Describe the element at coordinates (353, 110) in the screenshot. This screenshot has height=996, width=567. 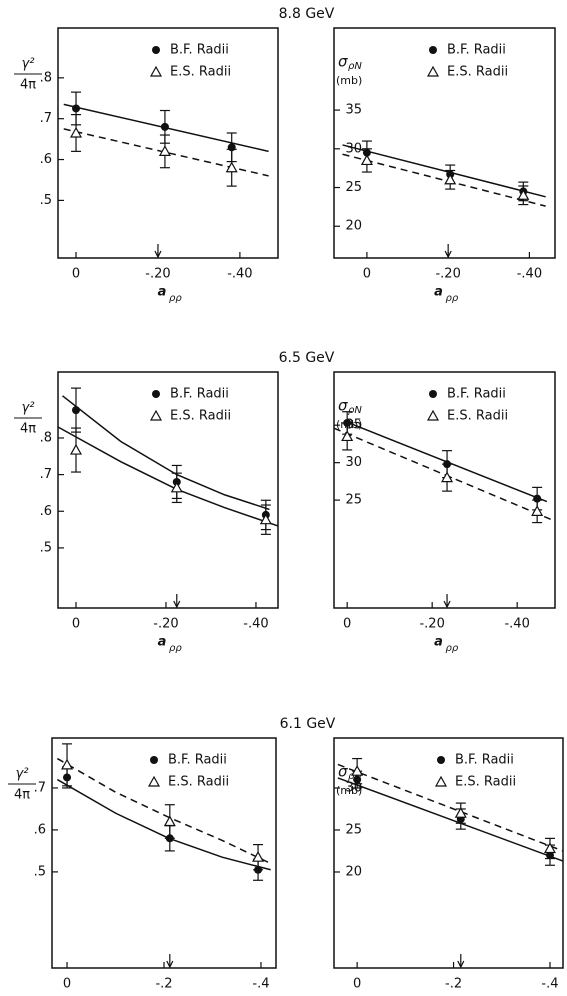
I see `y-tick-label: 35` at that location.